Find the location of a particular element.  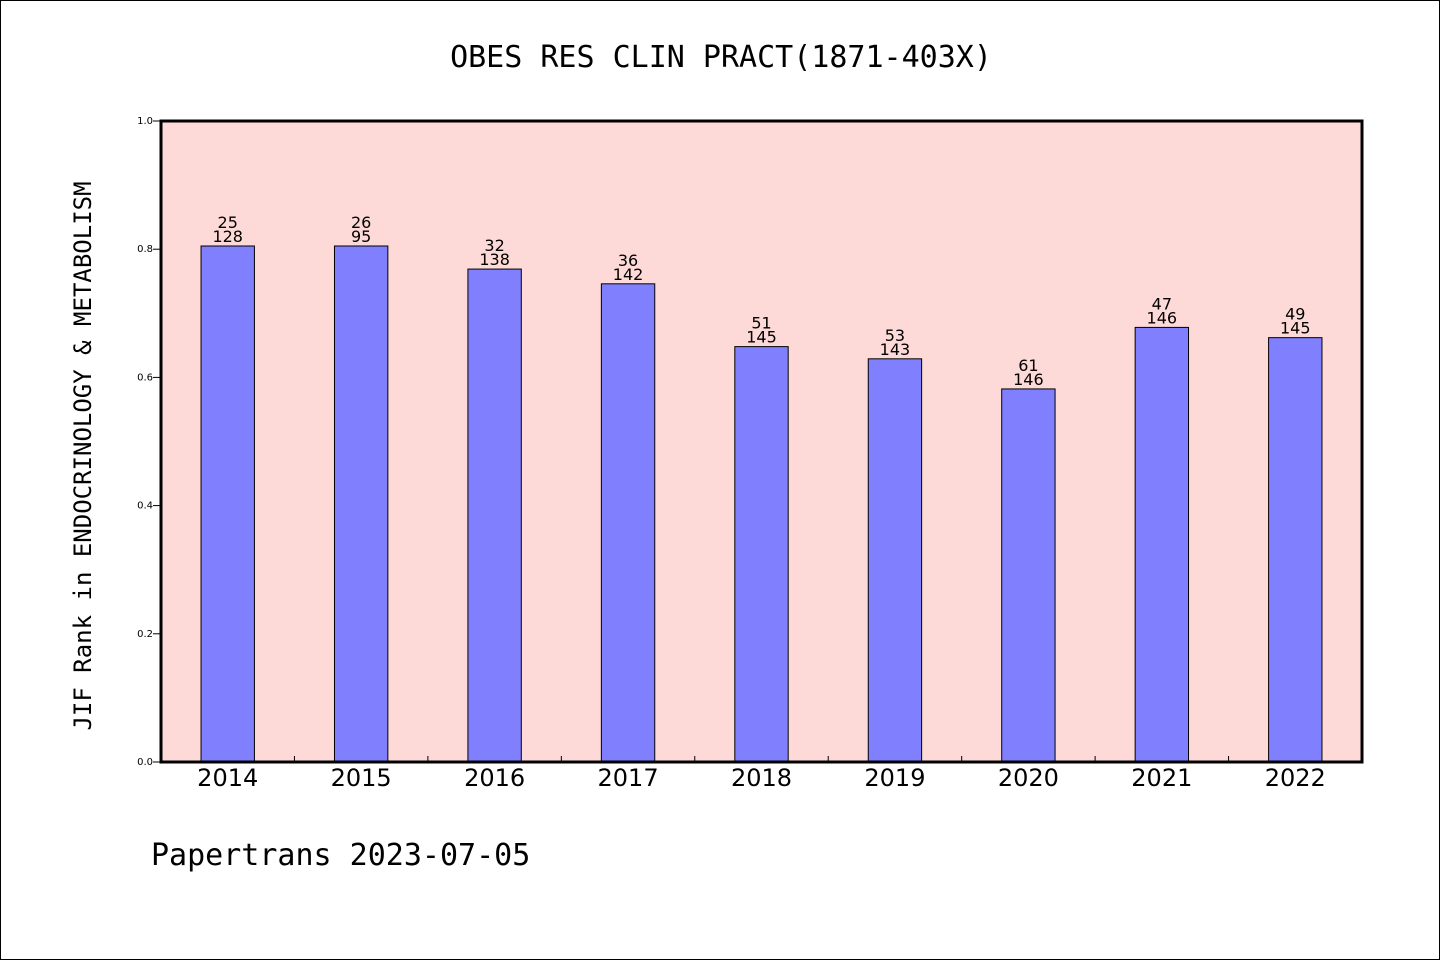

bar-2020 is located at coordinates (1028, 575).